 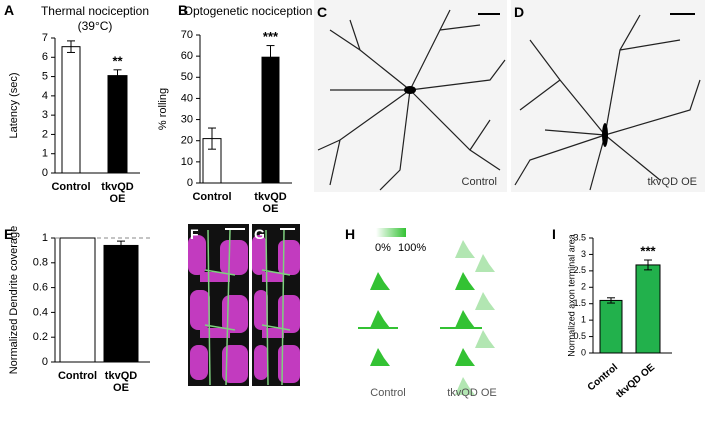 What do you see at coordinates (45, 76) in the screenshot?
I see `y-tick-label: 5` at bounding box center [45, 76].